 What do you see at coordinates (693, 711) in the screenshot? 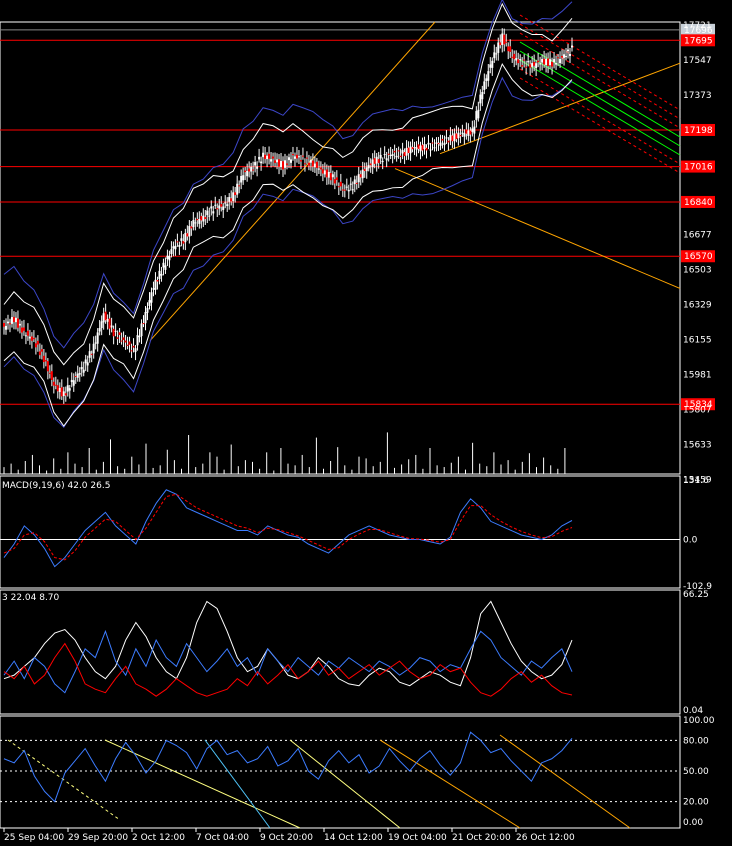
I see `adx-tick-label: 0.04` at bounding box center [693, 711].